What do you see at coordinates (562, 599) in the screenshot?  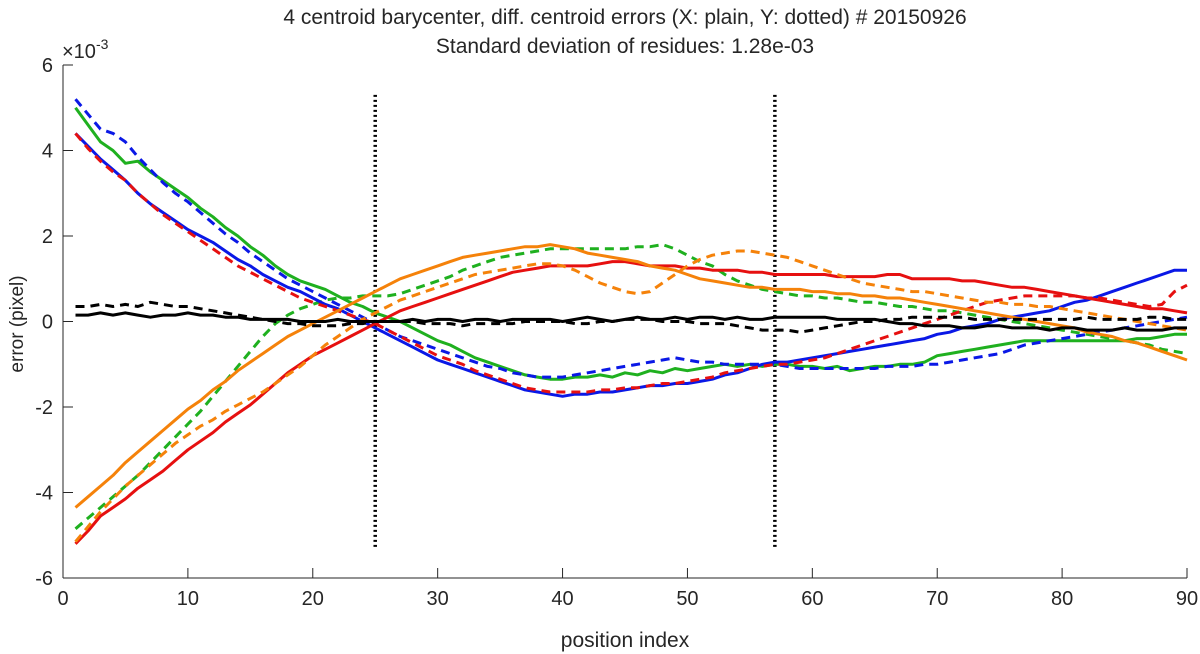 I see `x-tick-label: 40` at bounding box center [562, 599].